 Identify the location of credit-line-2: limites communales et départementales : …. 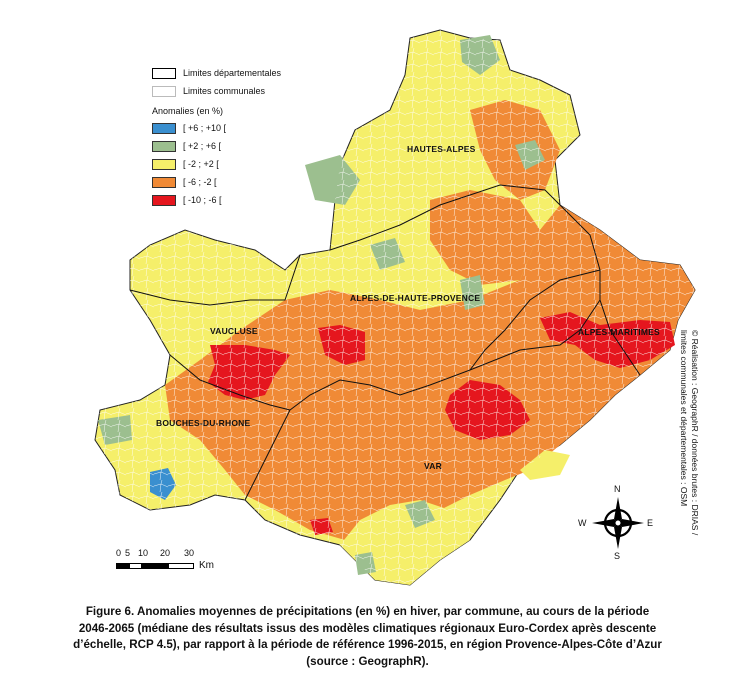
(684, 418).